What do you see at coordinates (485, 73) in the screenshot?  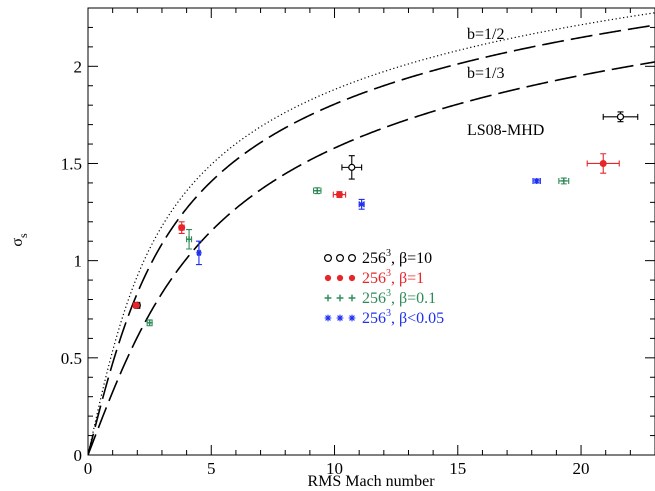 I see `curve-label-b-third: b=1/3` at bounding box center [485, 73].